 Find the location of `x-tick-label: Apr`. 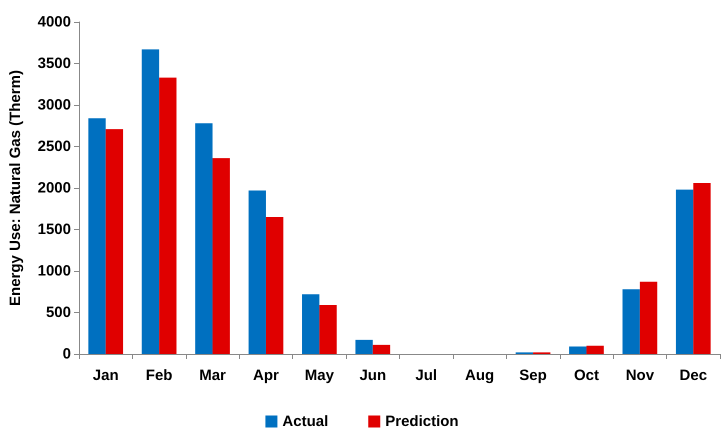

x-tick-label: Apr is located at coordinates (266, 375).